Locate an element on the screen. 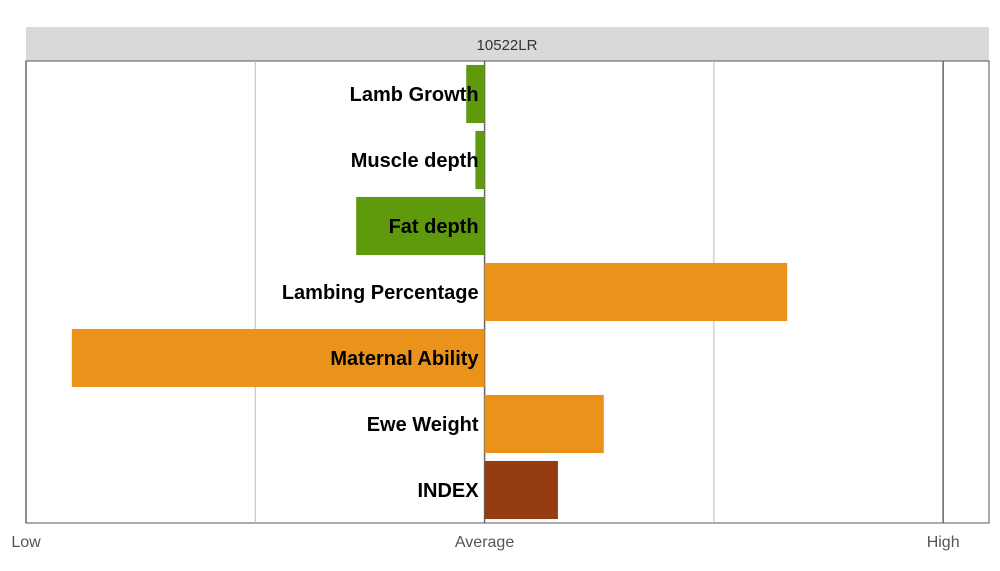 This screenshot has height=571, width=1000. panel-header is located at coordinates (507, 44).